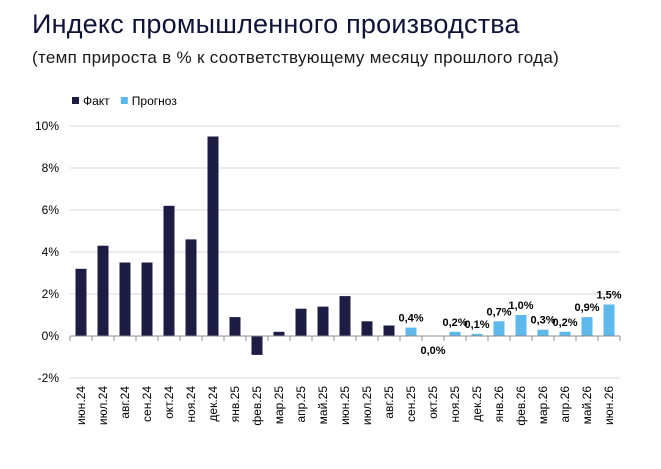 This screenshot has width=661, height=469. Describe the element at coordinates (51, 168) in the screenshot. I see `y-tick-label: 8%` at that location.